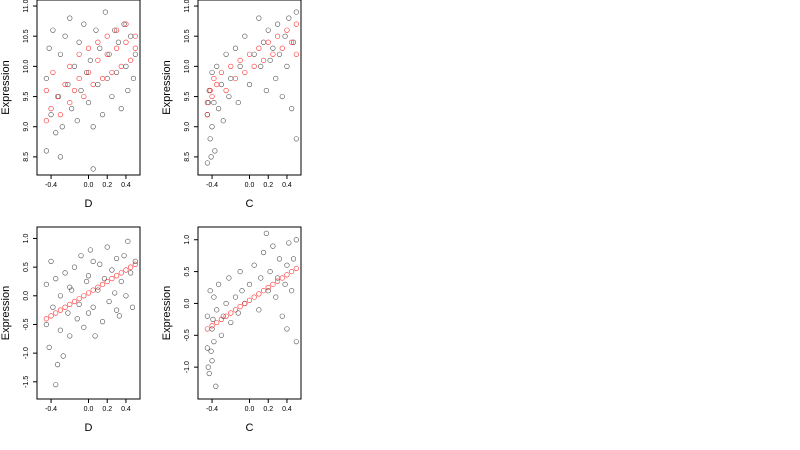 The width and height of the screenshot is (800, 450). What do you see at coordinates (187, 6) in the screenshot?
I see `y-tick-label: 11.0` at bounding box center [187, 6].